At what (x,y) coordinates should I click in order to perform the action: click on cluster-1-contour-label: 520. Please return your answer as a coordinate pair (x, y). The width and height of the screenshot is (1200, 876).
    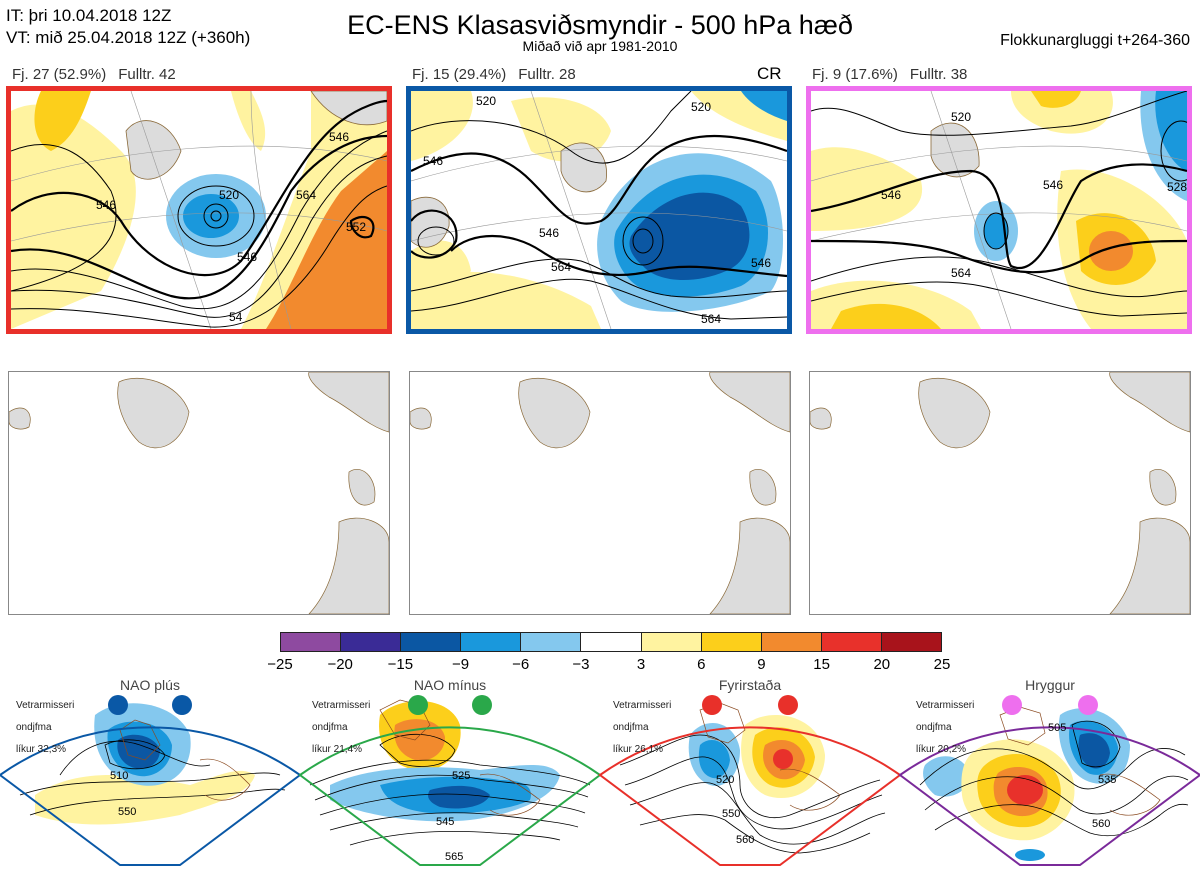
    Looking at the image, I should click on (229, 195).